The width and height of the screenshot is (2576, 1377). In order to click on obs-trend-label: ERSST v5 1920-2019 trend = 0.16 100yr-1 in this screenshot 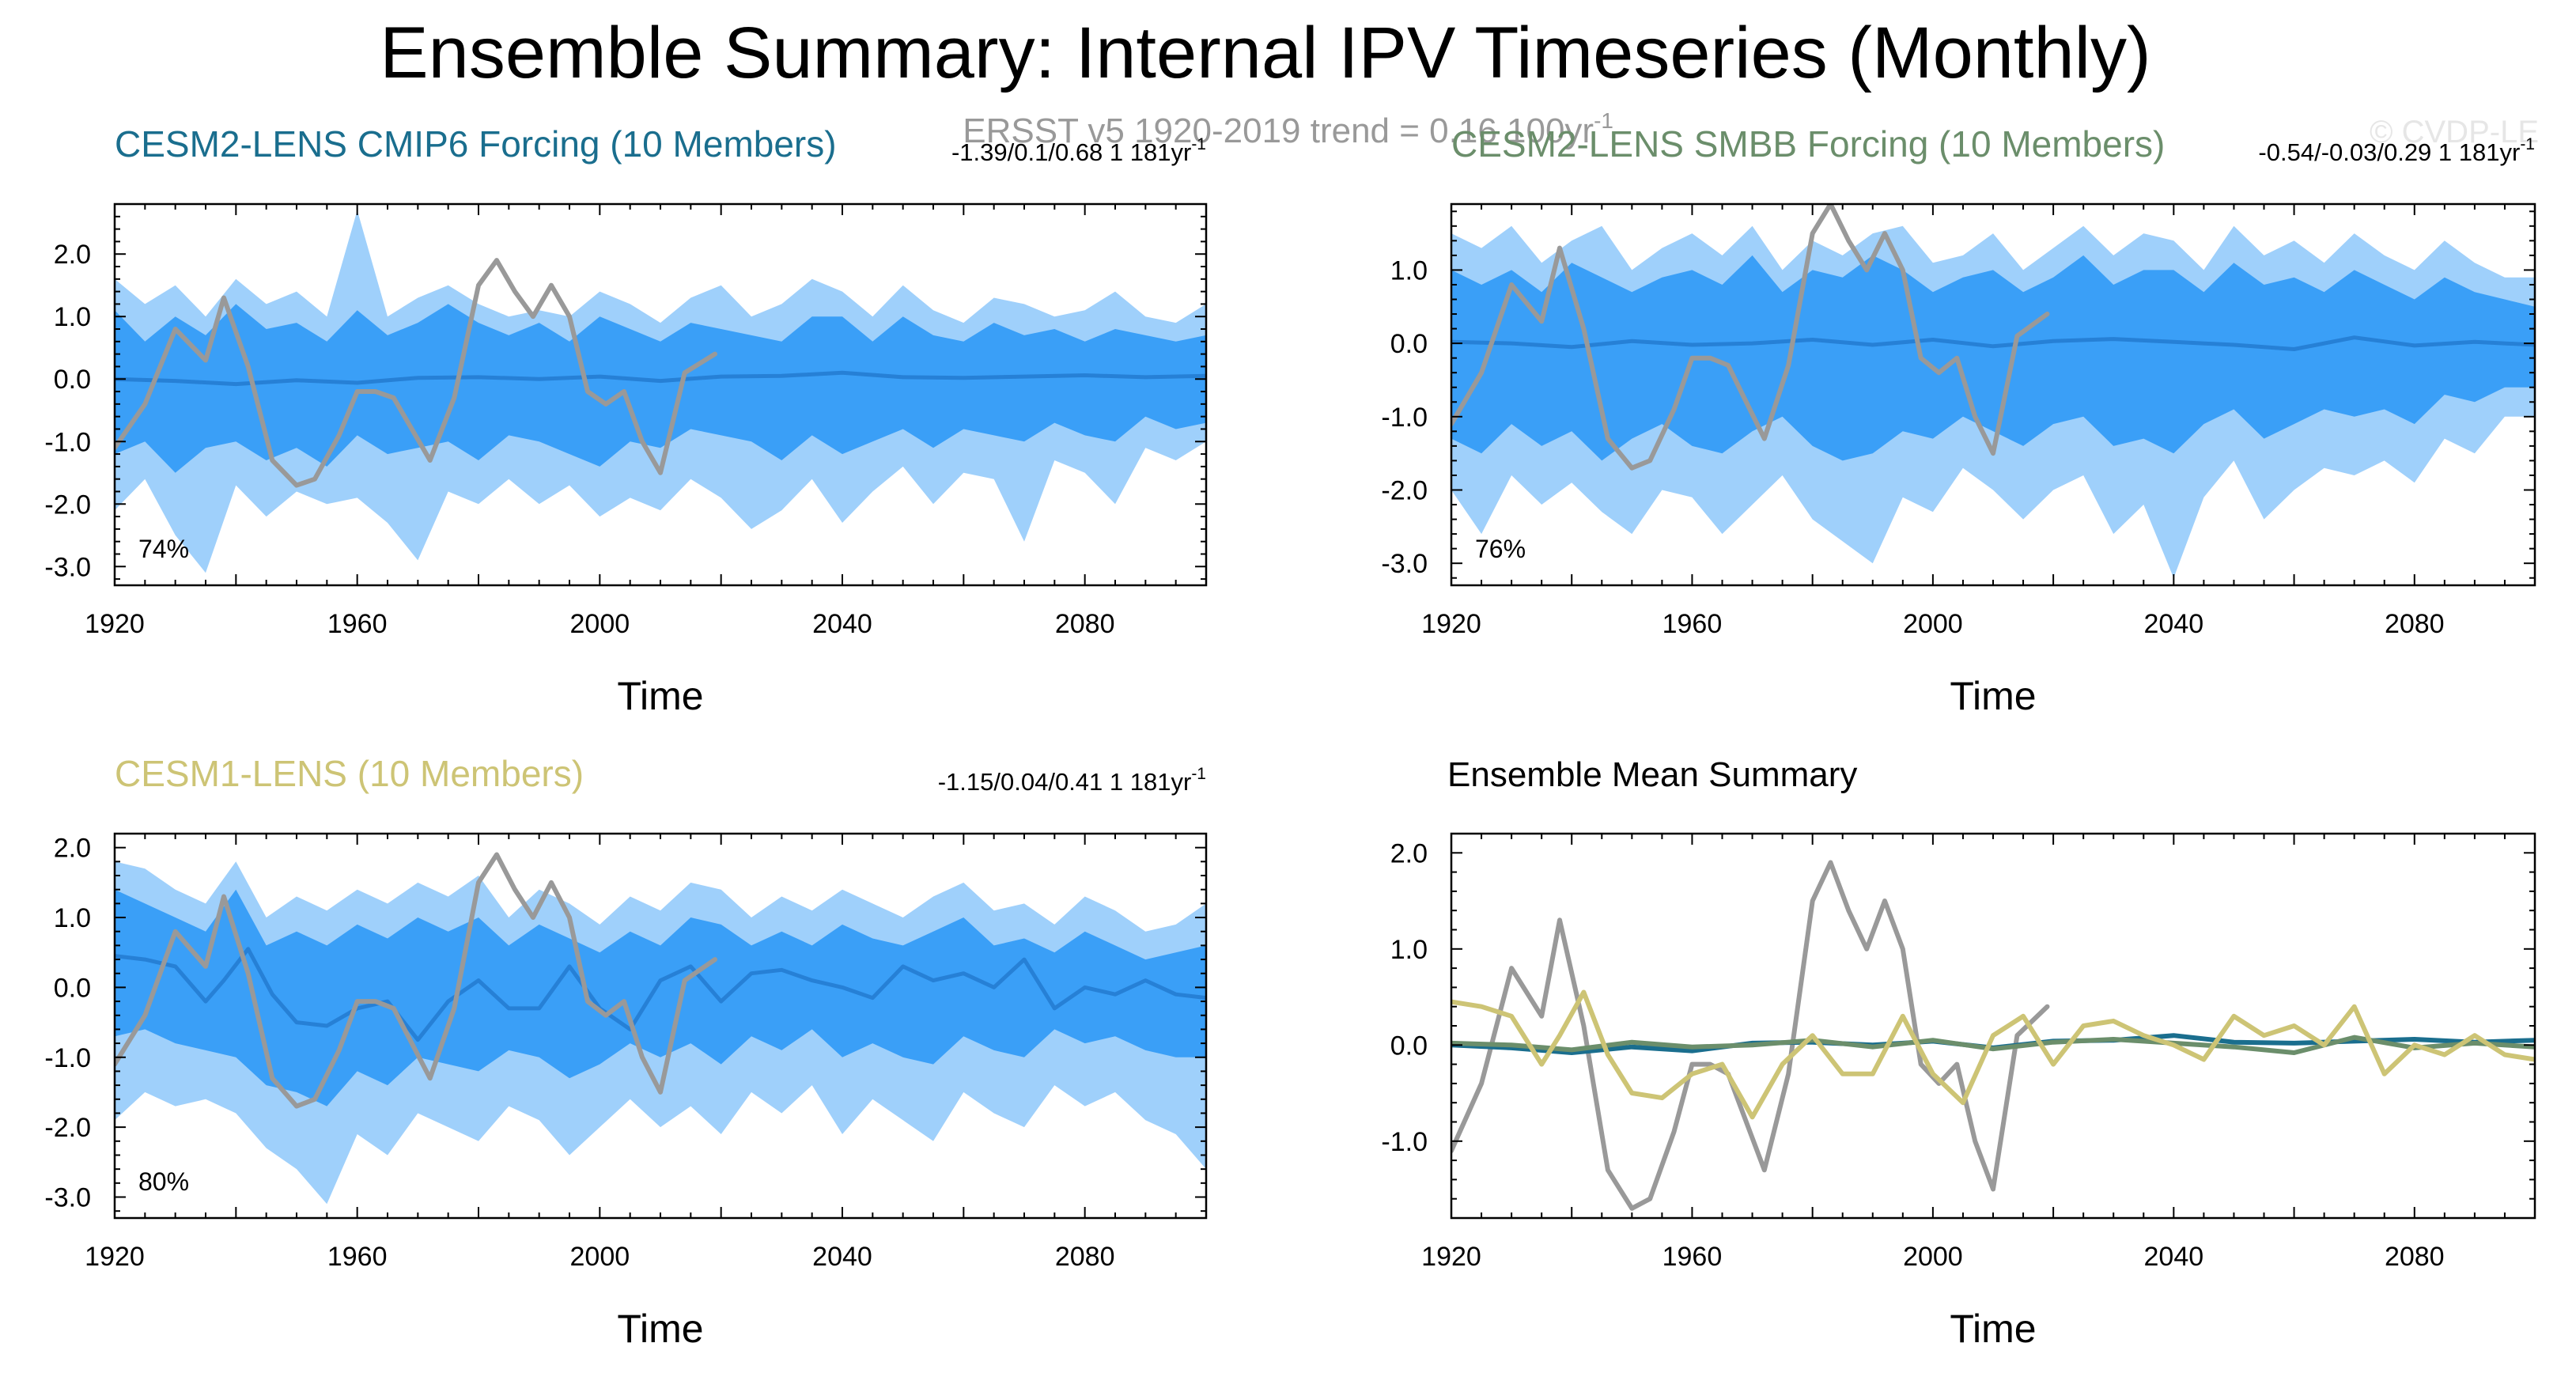, I will do `click(1288, 129)`.